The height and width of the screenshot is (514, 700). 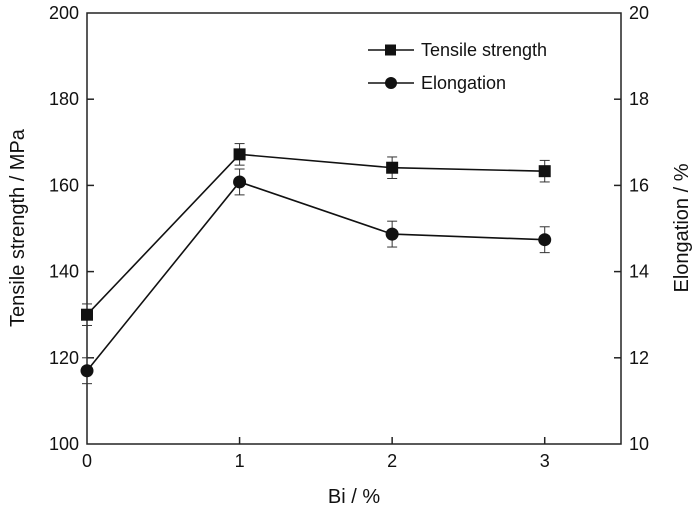 What do you see at coordinates (463, 83) in the screenshot?
I see `legend-label-elongation: Elongation` at bounding box center [463, 83].